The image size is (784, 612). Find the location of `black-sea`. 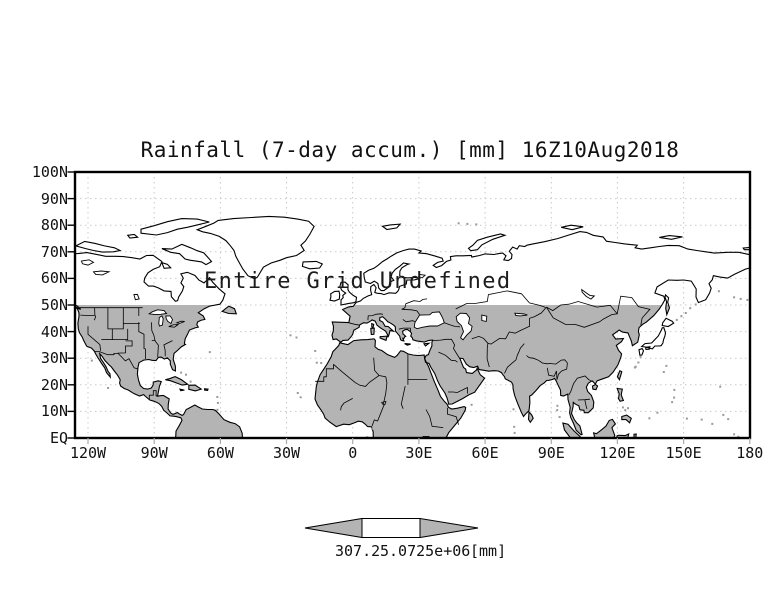

black-sea is located at coordinates (429, 320).